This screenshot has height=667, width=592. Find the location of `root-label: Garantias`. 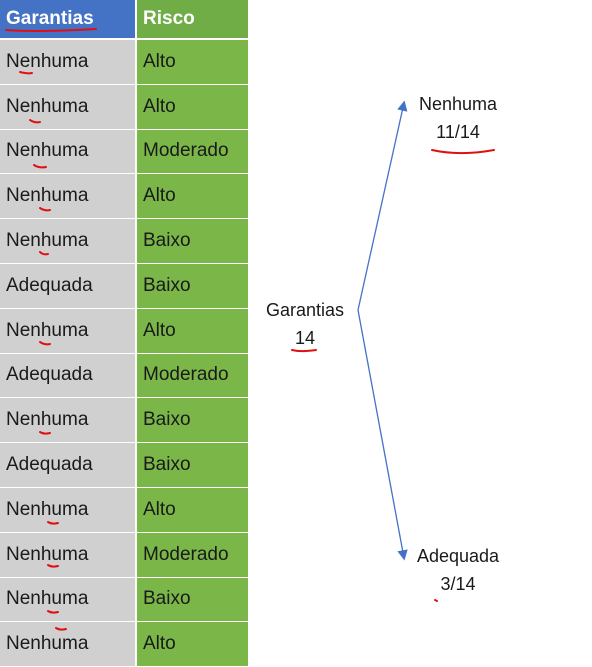

root-label: Garantias is located at coordinates (305, 310).